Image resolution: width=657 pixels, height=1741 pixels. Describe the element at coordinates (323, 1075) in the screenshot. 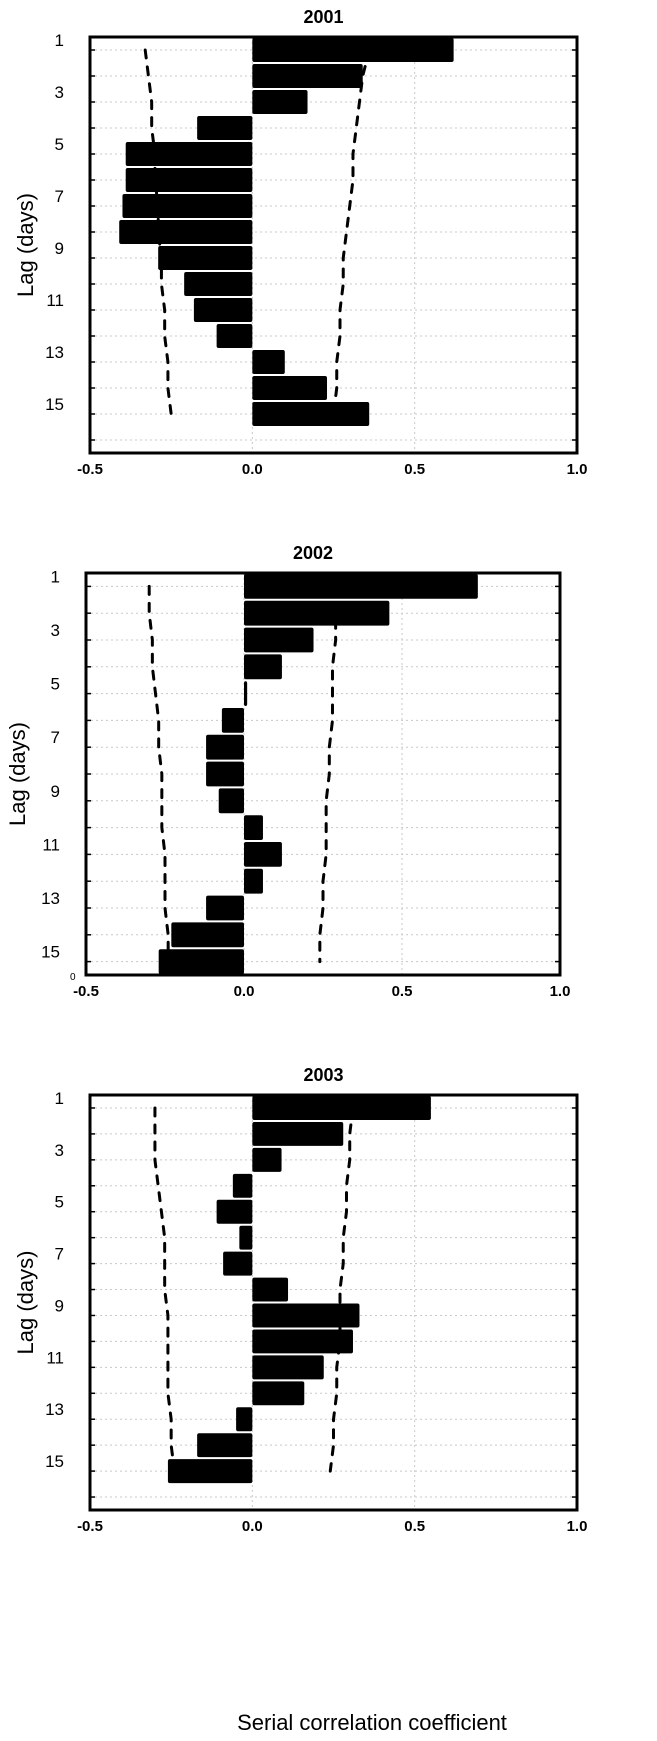

I see `chart-title: 2003` at that location.